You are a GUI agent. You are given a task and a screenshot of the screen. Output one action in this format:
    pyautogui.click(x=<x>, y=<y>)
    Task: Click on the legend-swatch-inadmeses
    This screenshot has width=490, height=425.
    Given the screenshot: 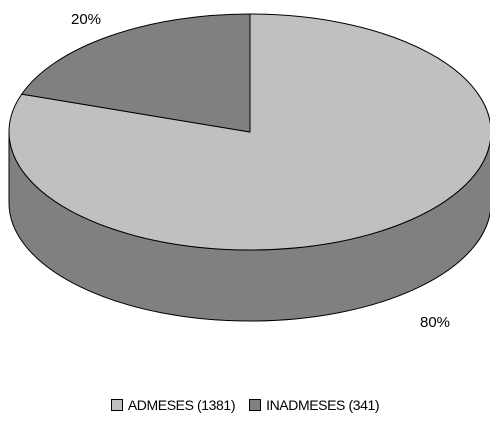 What is the action you would take?
    pyautogui.click(x=255, y=405)
    